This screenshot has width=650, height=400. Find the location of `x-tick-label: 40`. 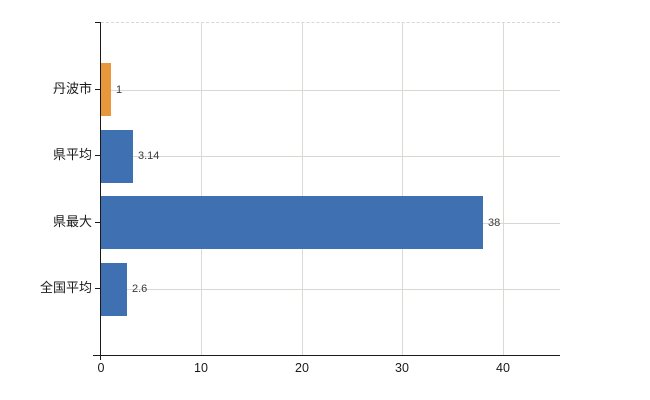

x-tick-label: 40 is located at coordinates (503, 368).